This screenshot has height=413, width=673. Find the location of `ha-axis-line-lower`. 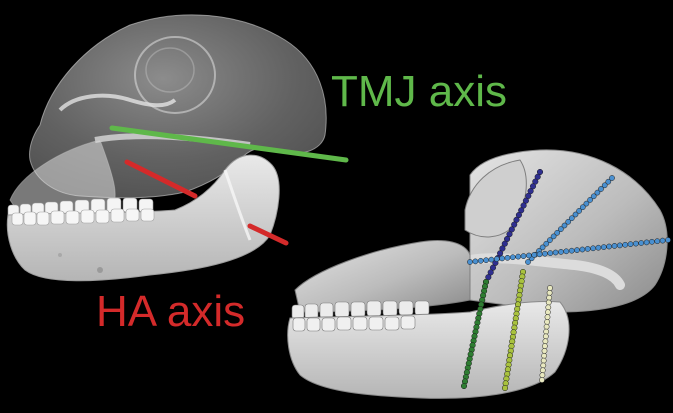

ha-axis-line-lower is located at coordinates (268, 234).